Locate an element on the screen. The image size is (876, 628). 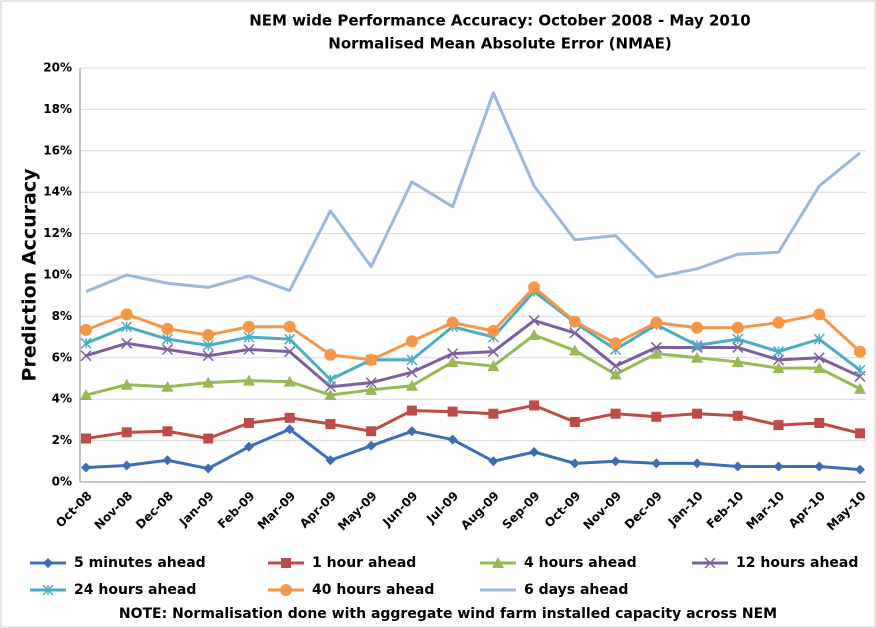
y-tick-label: 8% is located at coordinates (62, 316).